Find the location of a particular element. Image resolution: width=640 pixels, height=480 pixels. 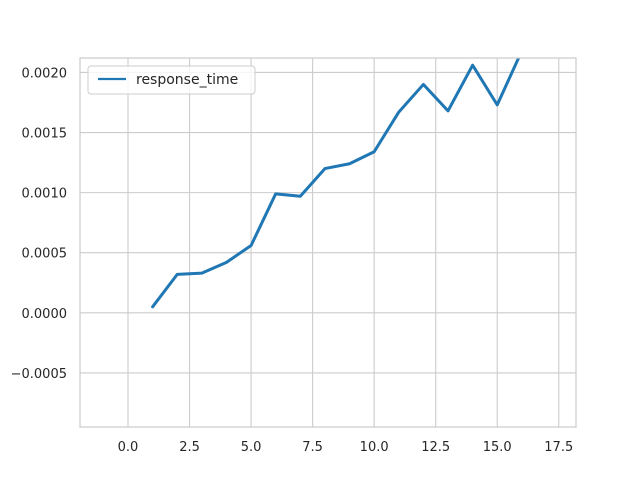

x-tick-label: 7.5 is located at coordinates (312, 447).